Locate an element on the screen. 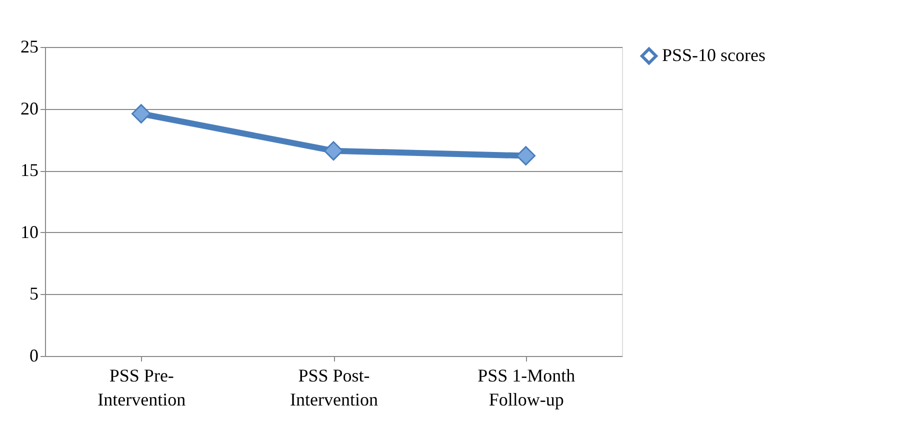  y-tick-label: 15 is located at coordinates (29, 170).